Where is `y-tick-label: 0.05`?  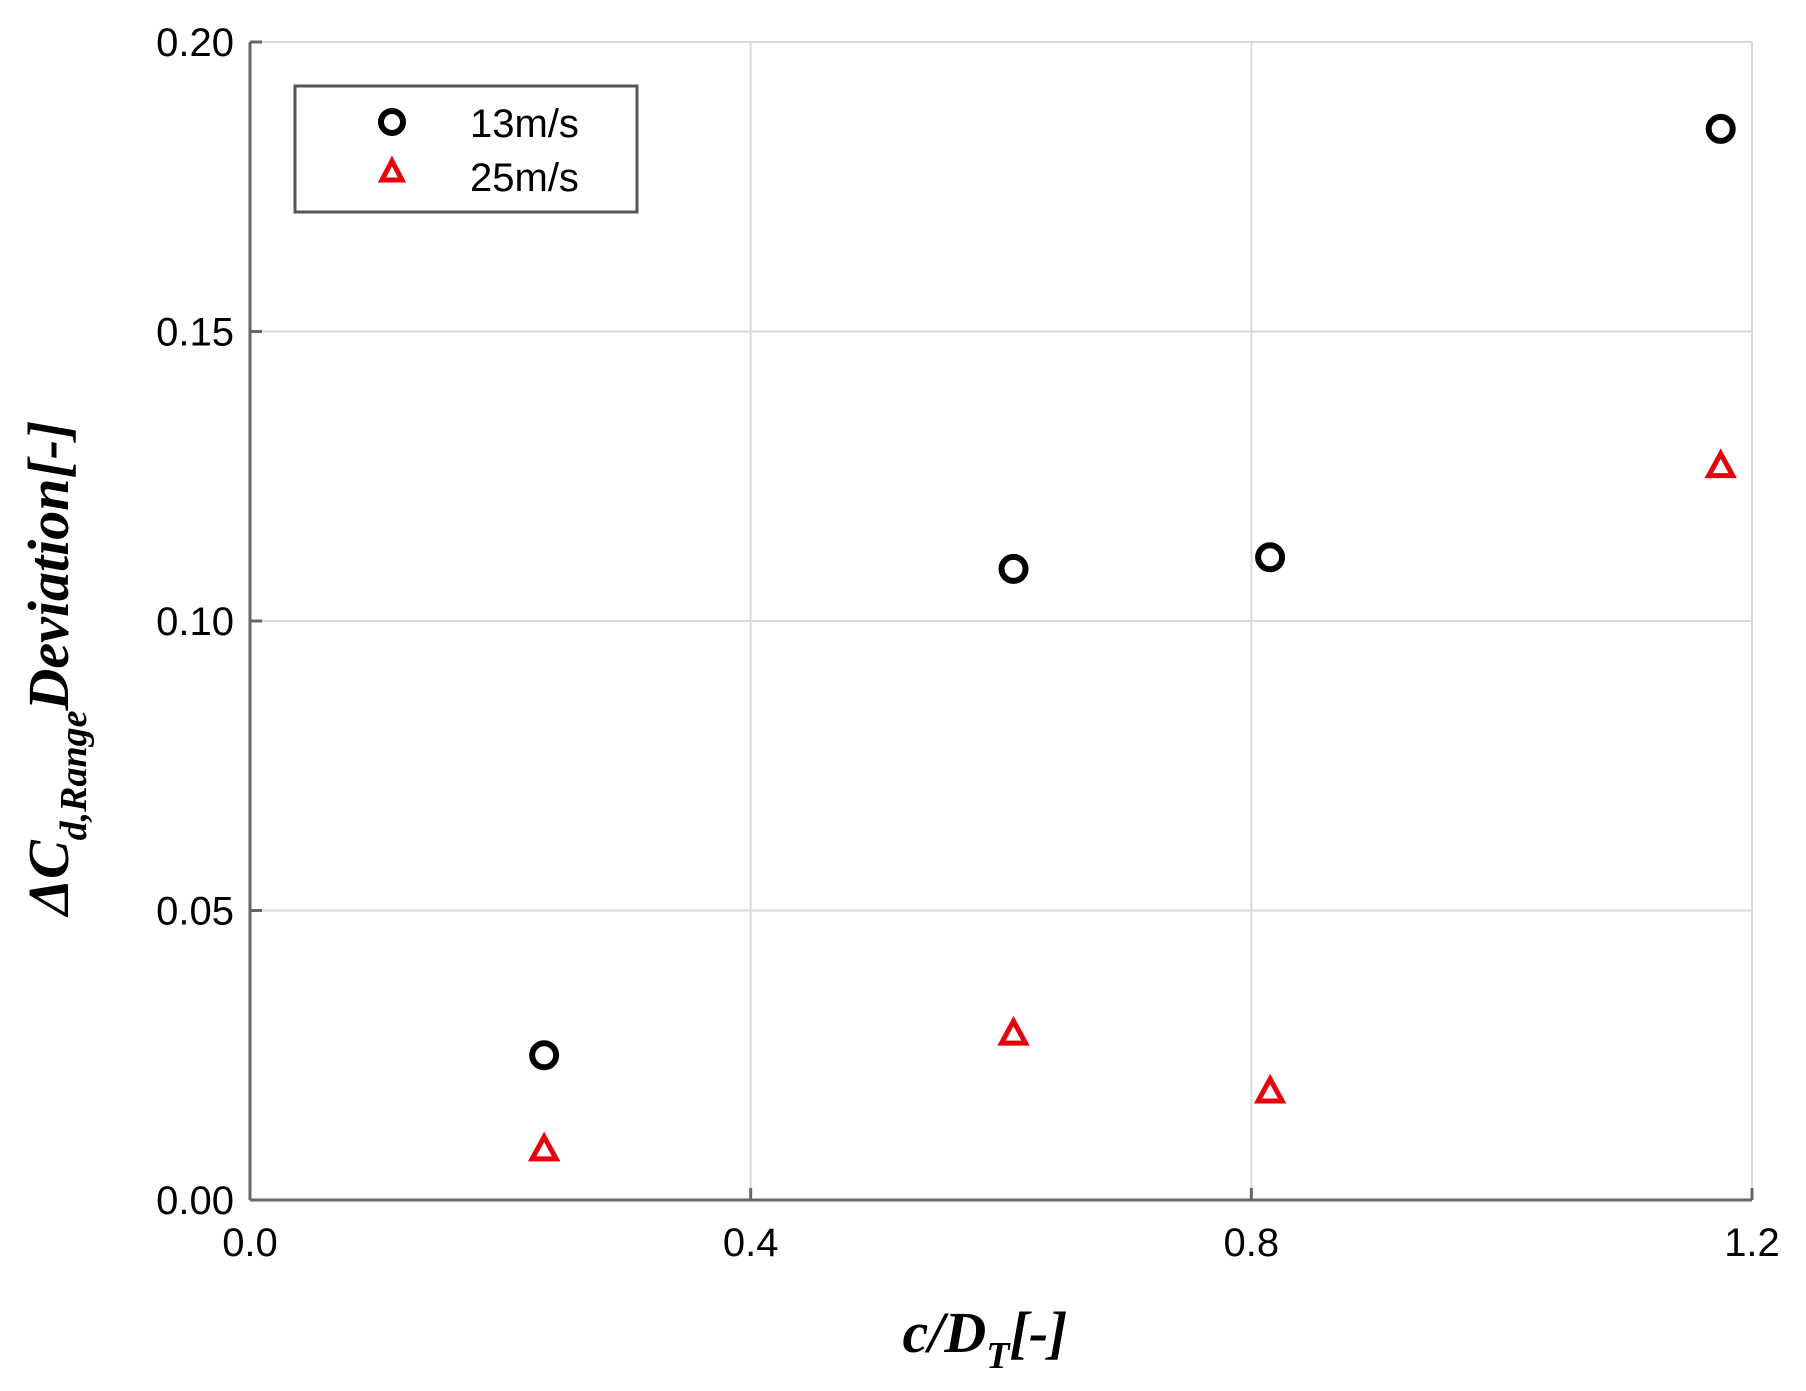
y-tick-label: 0.05 is located at coordinates (195, 912).